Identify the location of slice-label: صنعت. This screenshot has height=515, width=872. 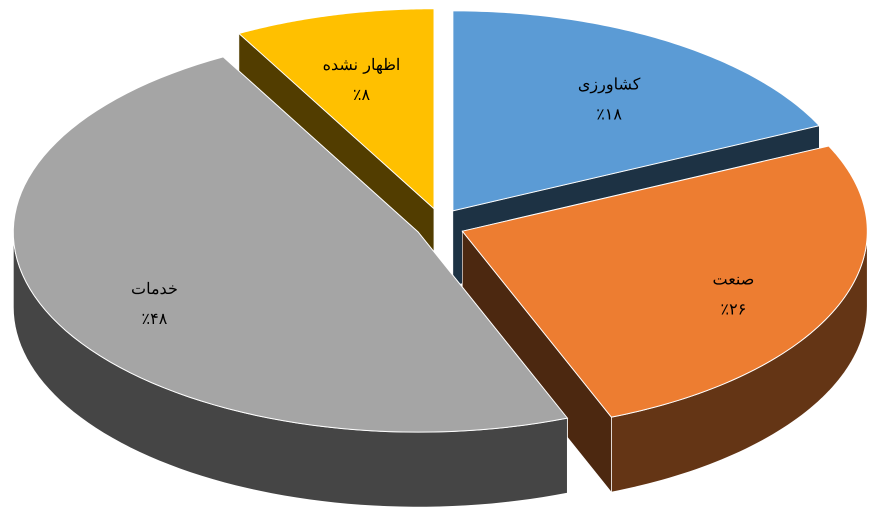
(734, 279).